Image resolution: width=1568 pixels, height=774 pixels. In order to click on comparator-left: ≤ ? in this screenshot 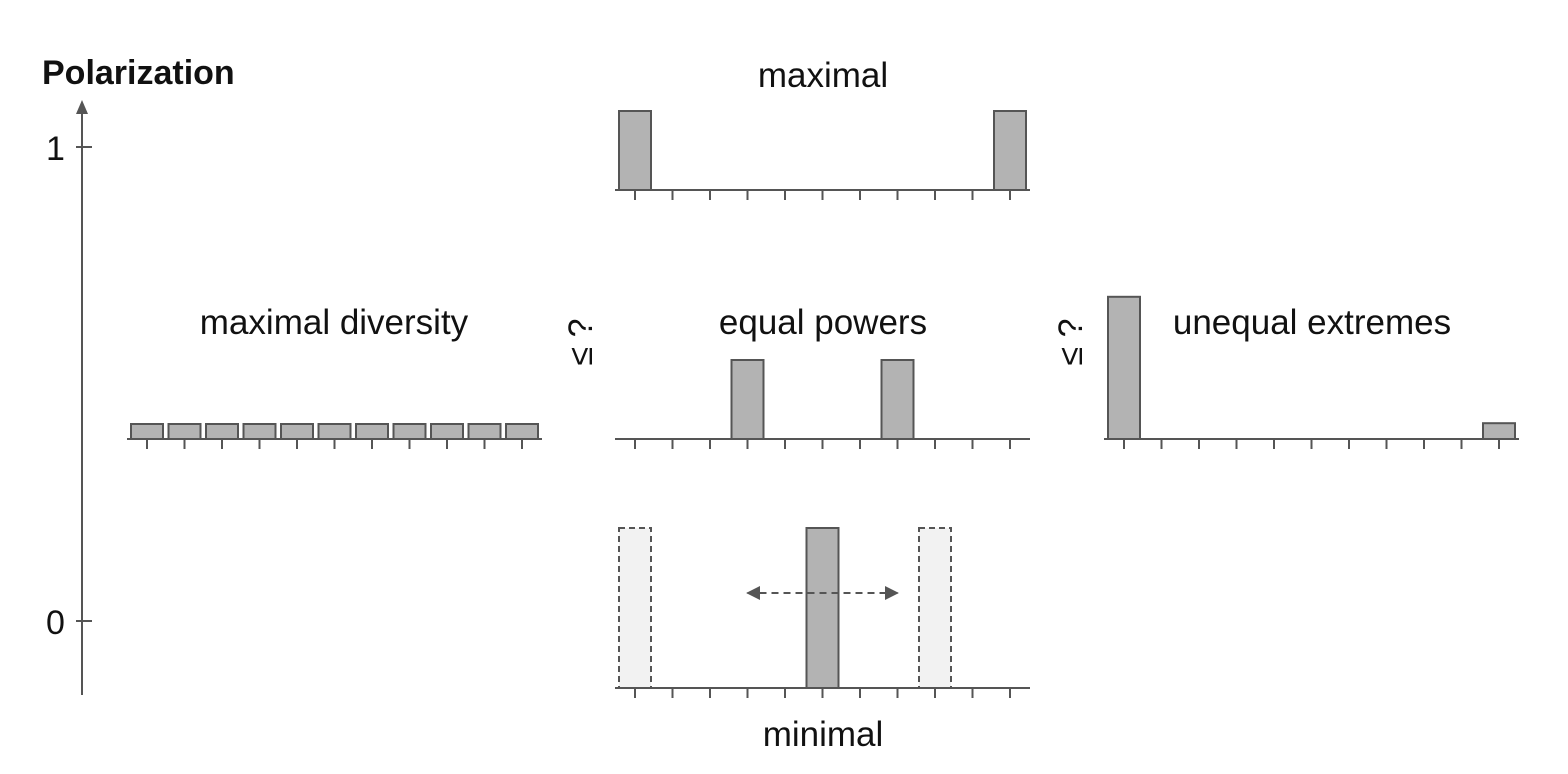, I will do `click(581, 341)`.